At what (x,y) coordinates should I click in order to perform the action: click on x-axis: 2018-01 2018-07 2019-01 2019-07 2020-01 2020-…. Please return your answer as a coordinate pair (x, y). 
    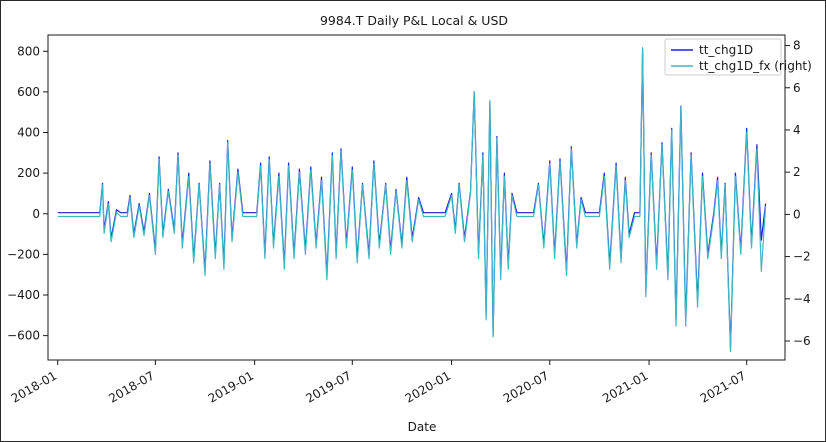
    Looking at the image, I should click on (378, 383).